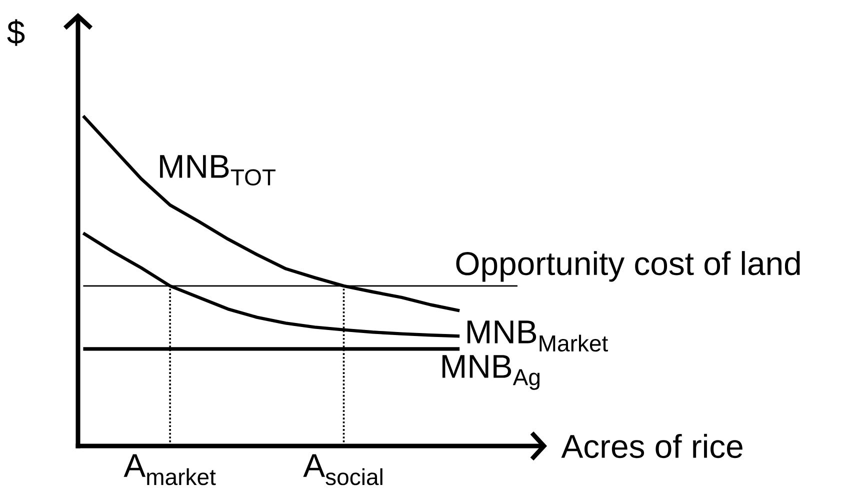 Image resolution: width=856 pixels, height=501 pixels. What do you see at coordinates (628, 266) in the screenshot?
I see `series-label: Opportunity cost of land` at bounding box center [628, 266].